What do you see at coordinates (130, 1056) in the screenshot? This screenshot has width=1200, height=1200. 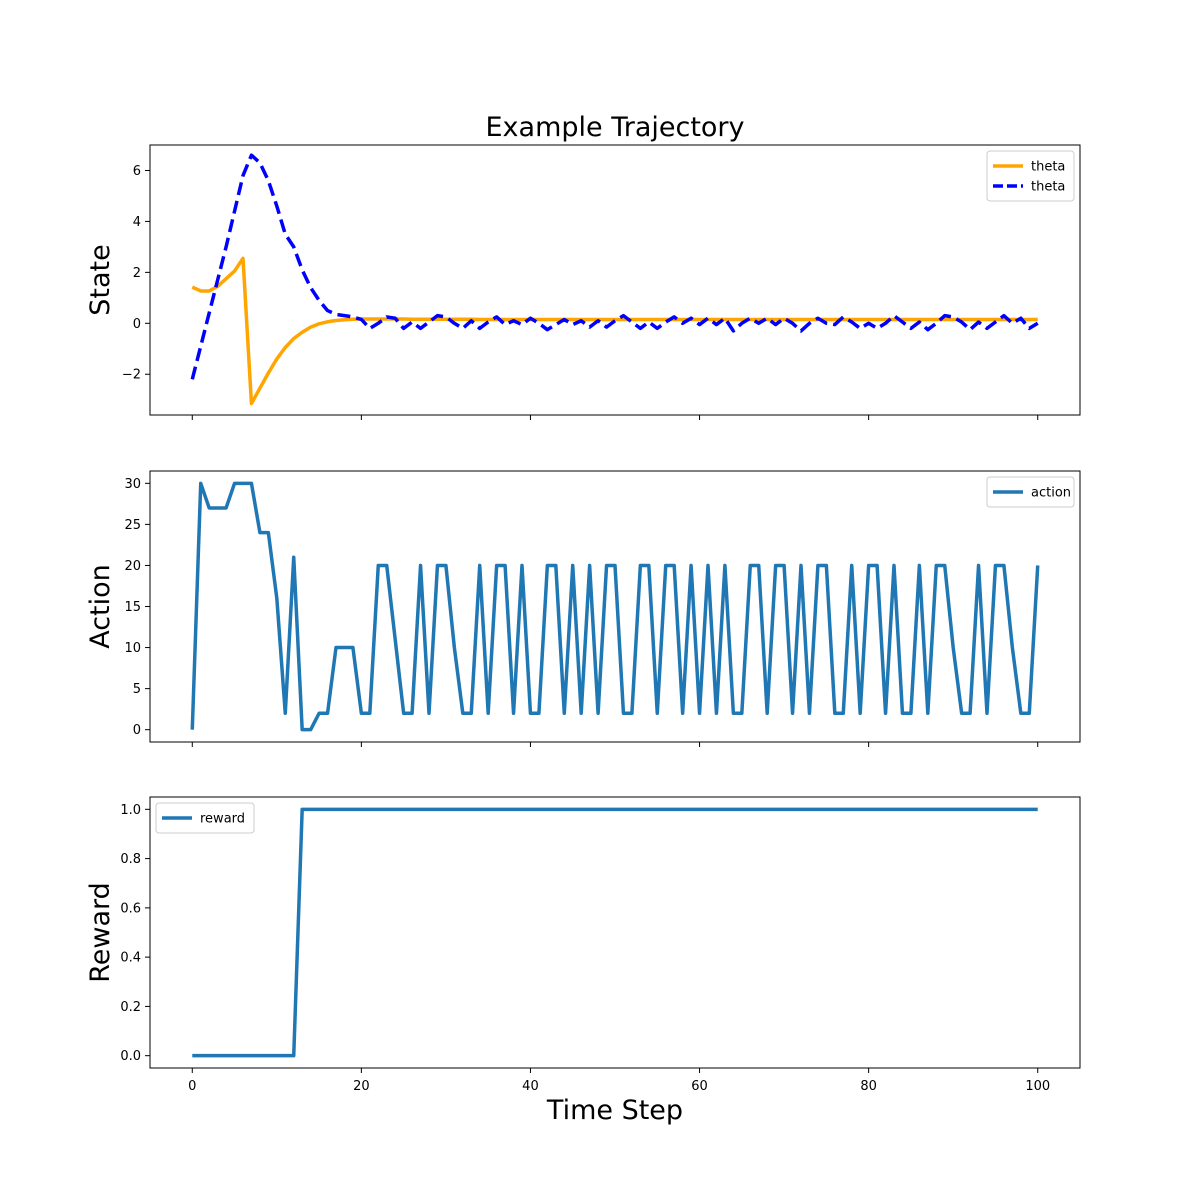 I see `reward-y-tick-label: 0.0` at bounding box center [130, 1056].